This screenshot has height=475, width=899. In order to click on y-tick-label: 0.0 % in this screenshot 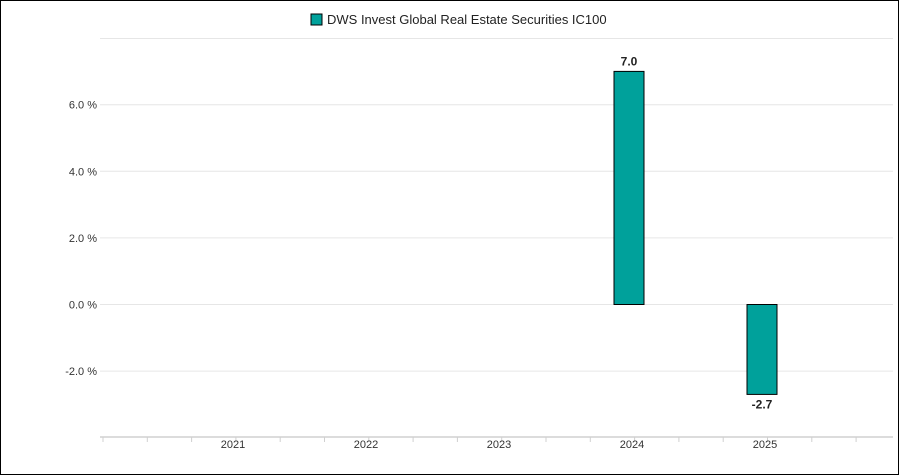, I will do `click(83, 306)`.